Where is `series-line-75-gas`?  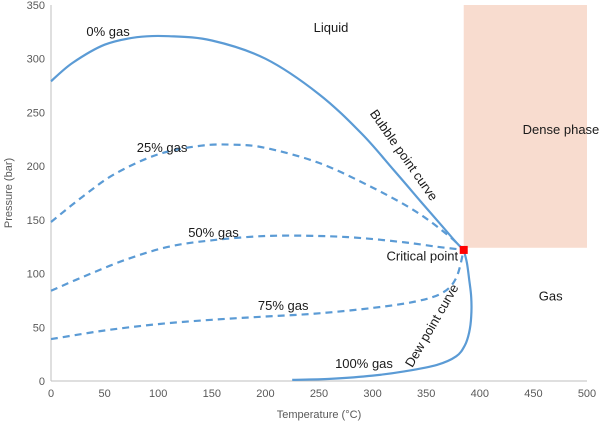 series-line-75-gas is located at coordinates (257, 295).